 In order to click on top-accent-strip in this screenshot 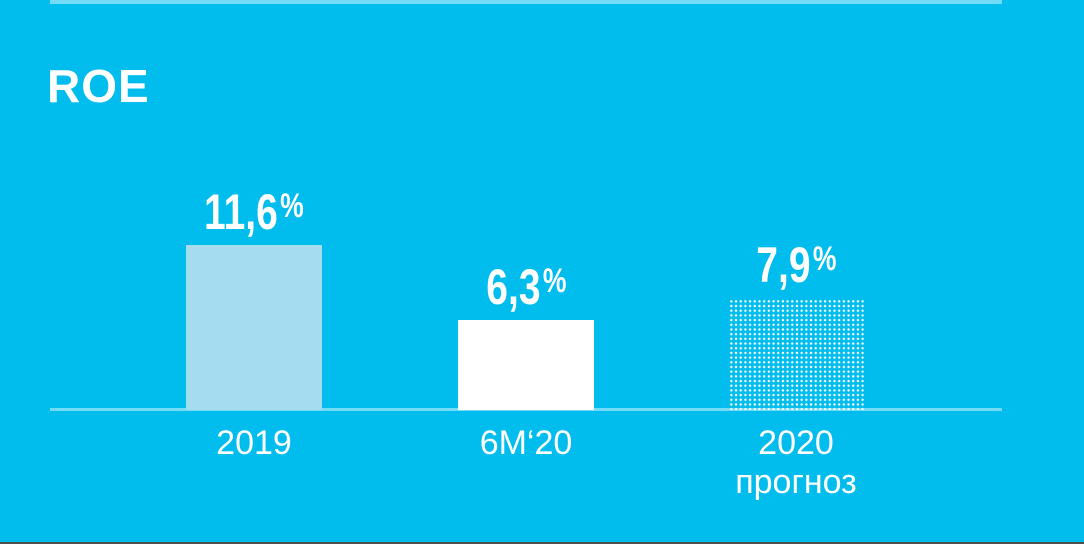, I will do `click(526, 2)`.